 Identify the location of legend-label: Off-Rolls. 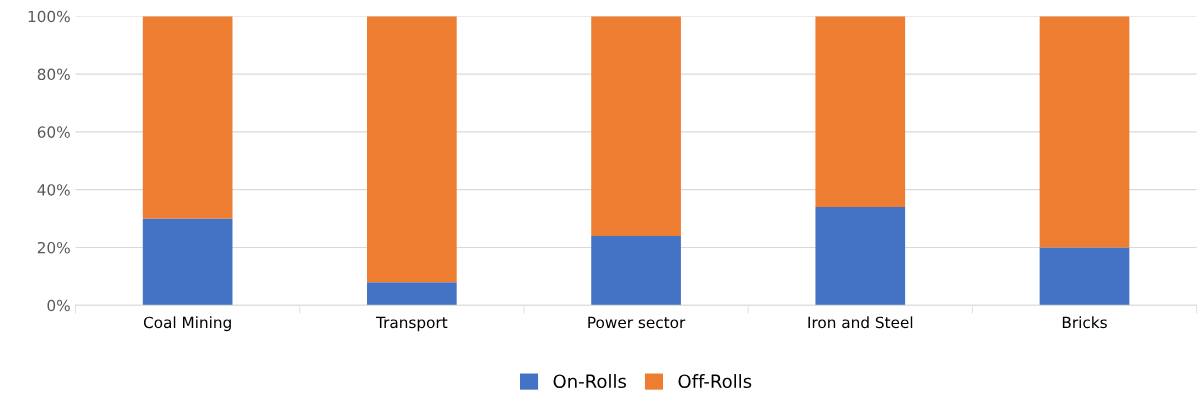
(715, 381).